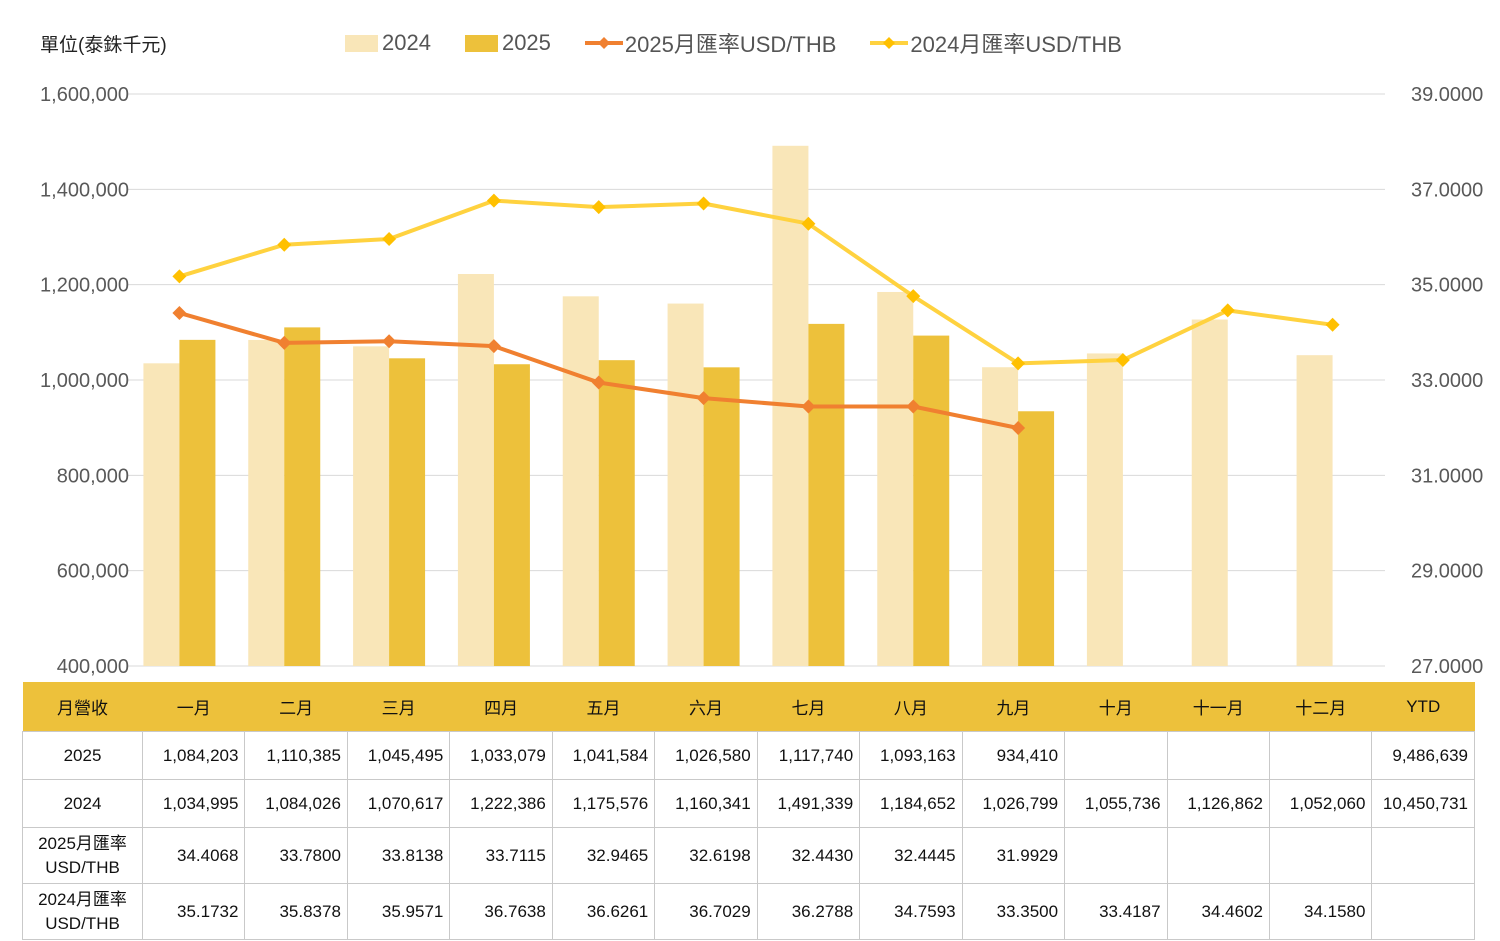  Describe the element at coordinates (93, 667) in the screenshot. I see `y-left-tick-label: 400,000` at that location.